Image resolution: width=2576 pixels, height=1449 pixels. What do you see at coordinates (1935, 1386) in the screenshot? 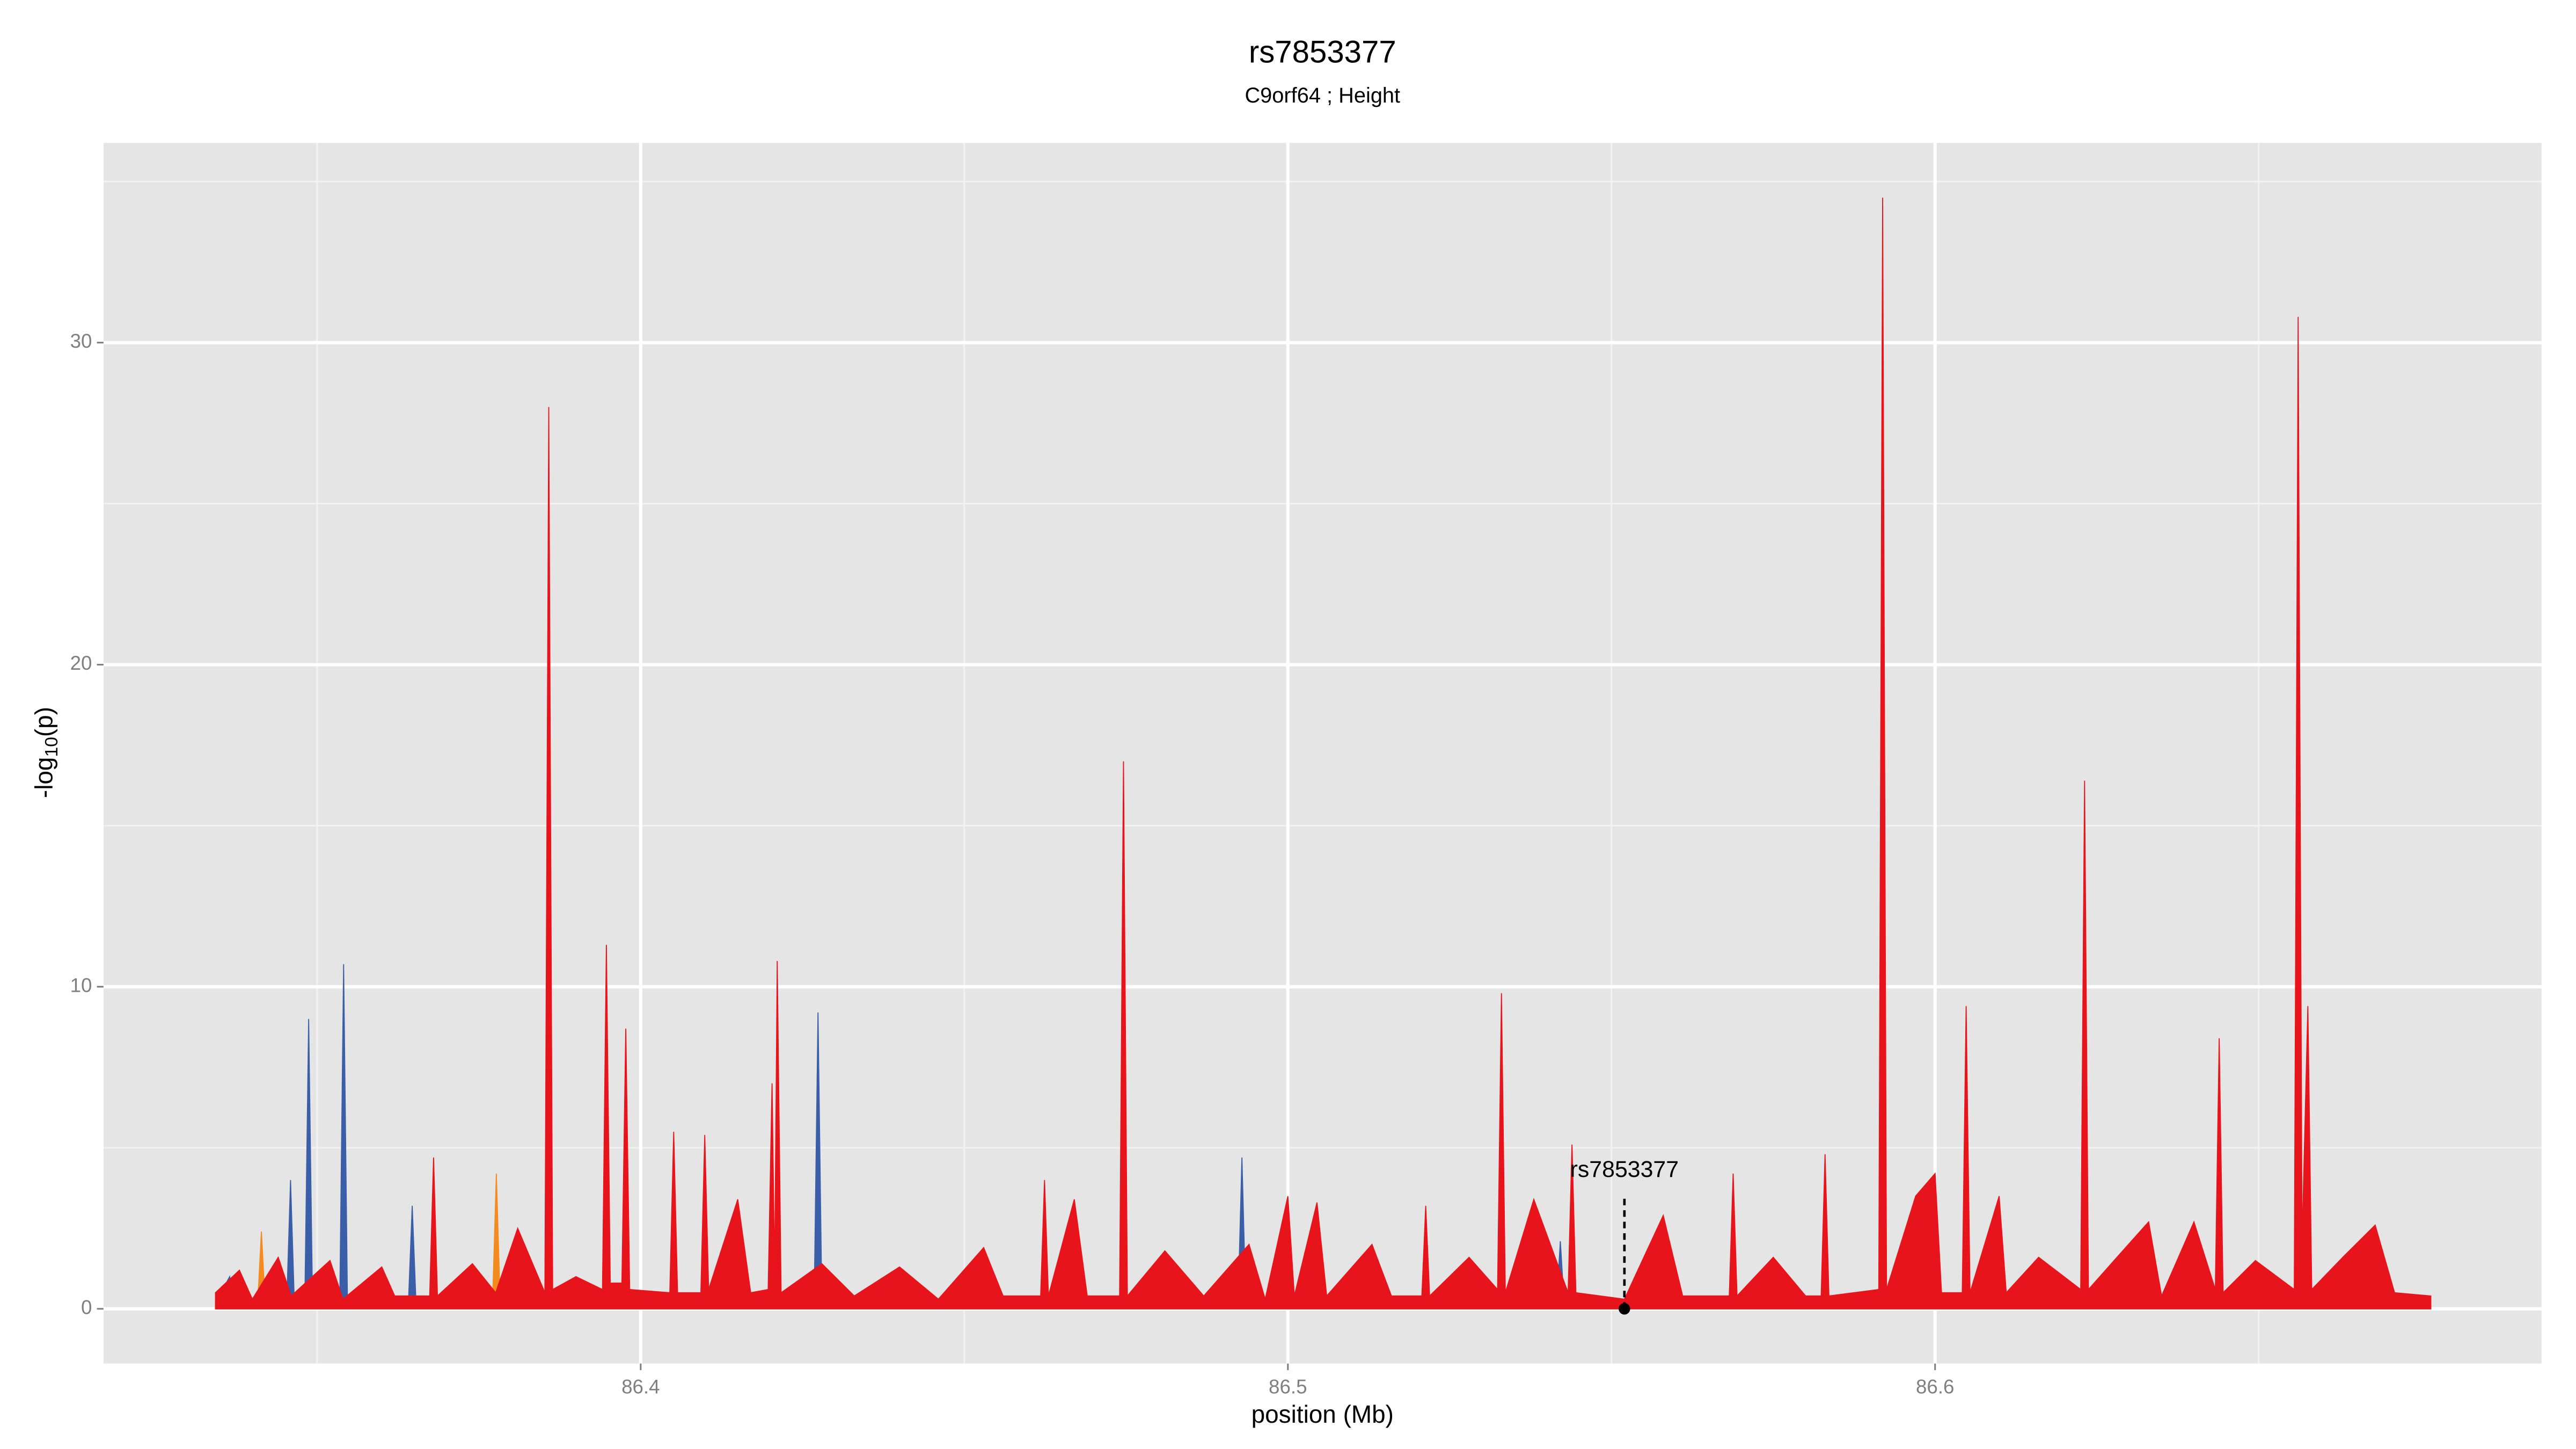
I see `x-tick-label: 86.6` at bounding box center [1935, 1386].